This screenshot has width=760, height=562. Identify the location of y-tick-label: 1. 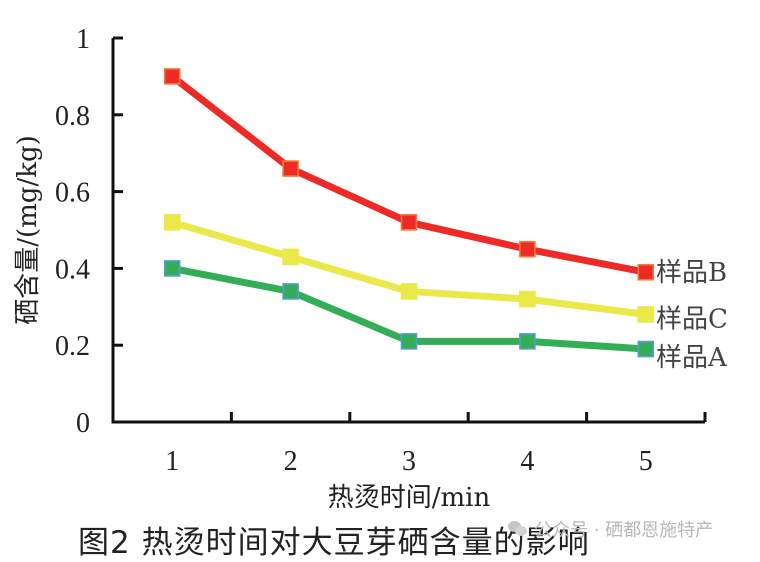
(83, 39).